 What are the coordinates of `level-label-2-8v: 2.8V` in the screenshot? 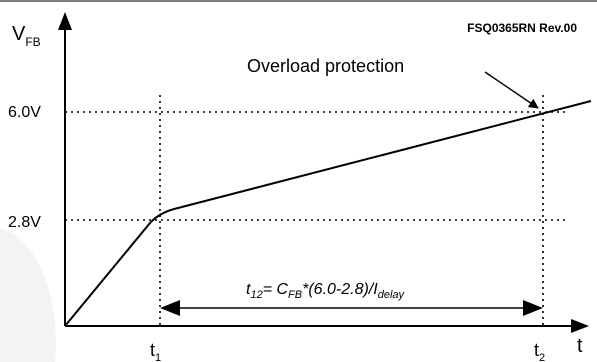 It's located at (24, 222).